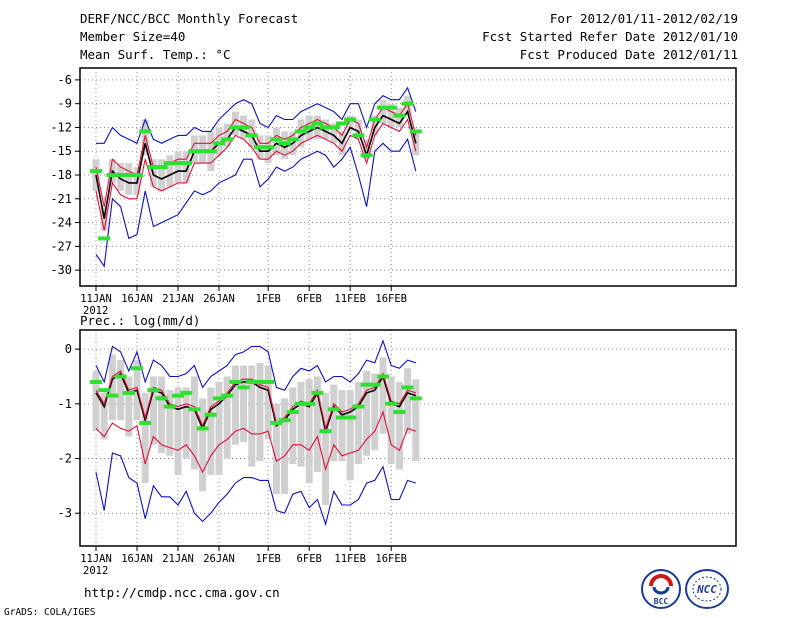 This screenshot has height=618, width=800. I want to click on x-tick-label: 21JAN, so click(178, 299).